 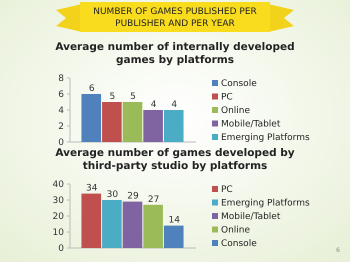 What do you see at coordinates (61, 127) in the screenshot?
I see `y-tick-label: 2` at bounding box center [61, 127].